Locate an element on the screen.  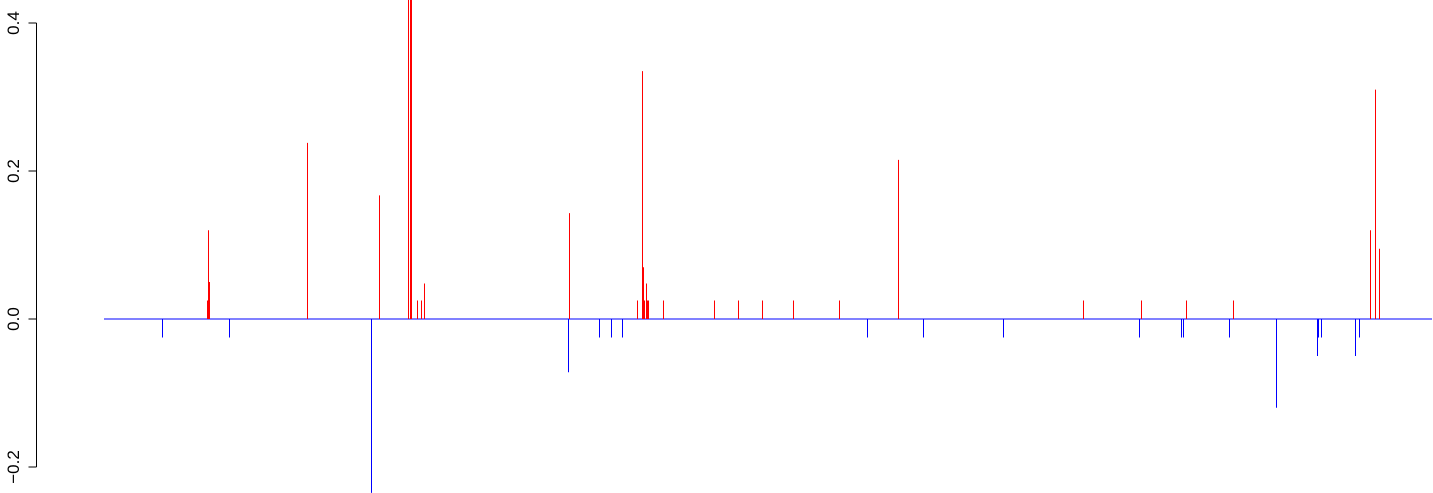
y-tick-label: 0.0 is located at coordinates (13, 319).